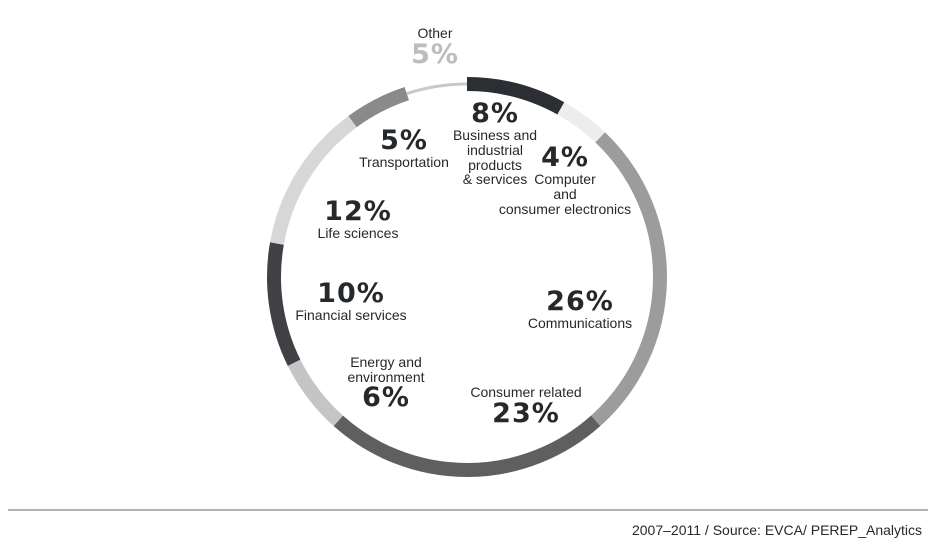 The image size is (936, 550). Describe the element at coordinates (386, 376) in the screenshot. I see `text-energy-2: environment` at that location.